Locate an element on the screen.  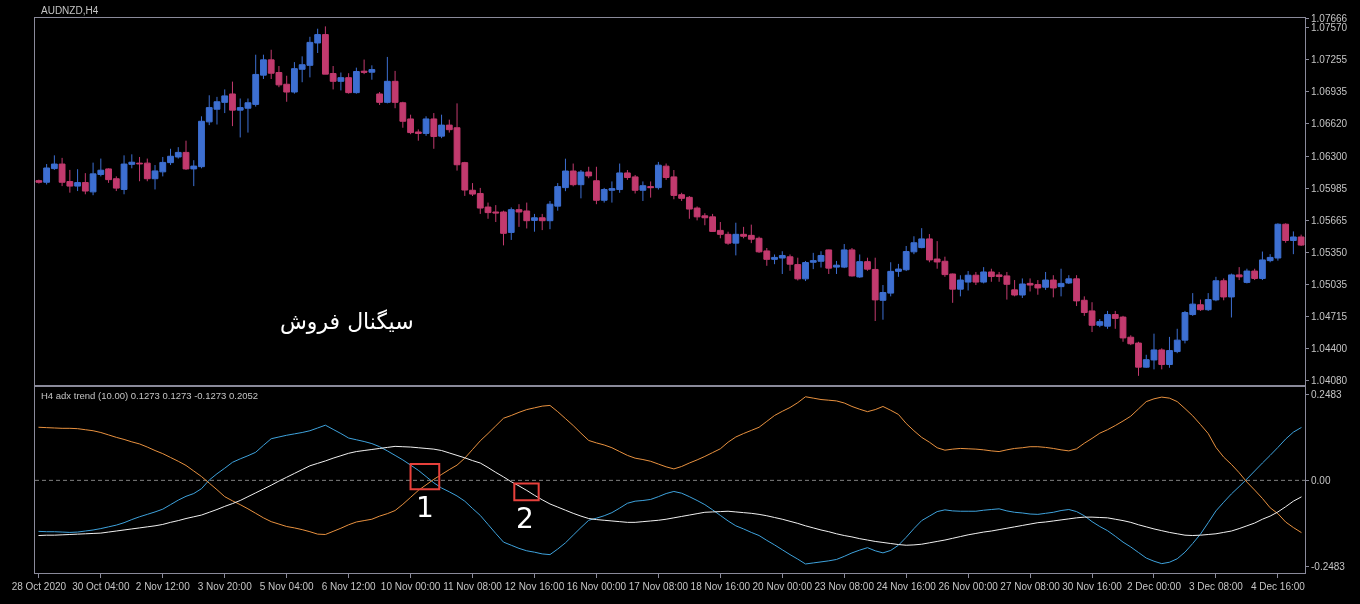
y-tick-label: 1.05665 is located at coordinates (1329, 220).